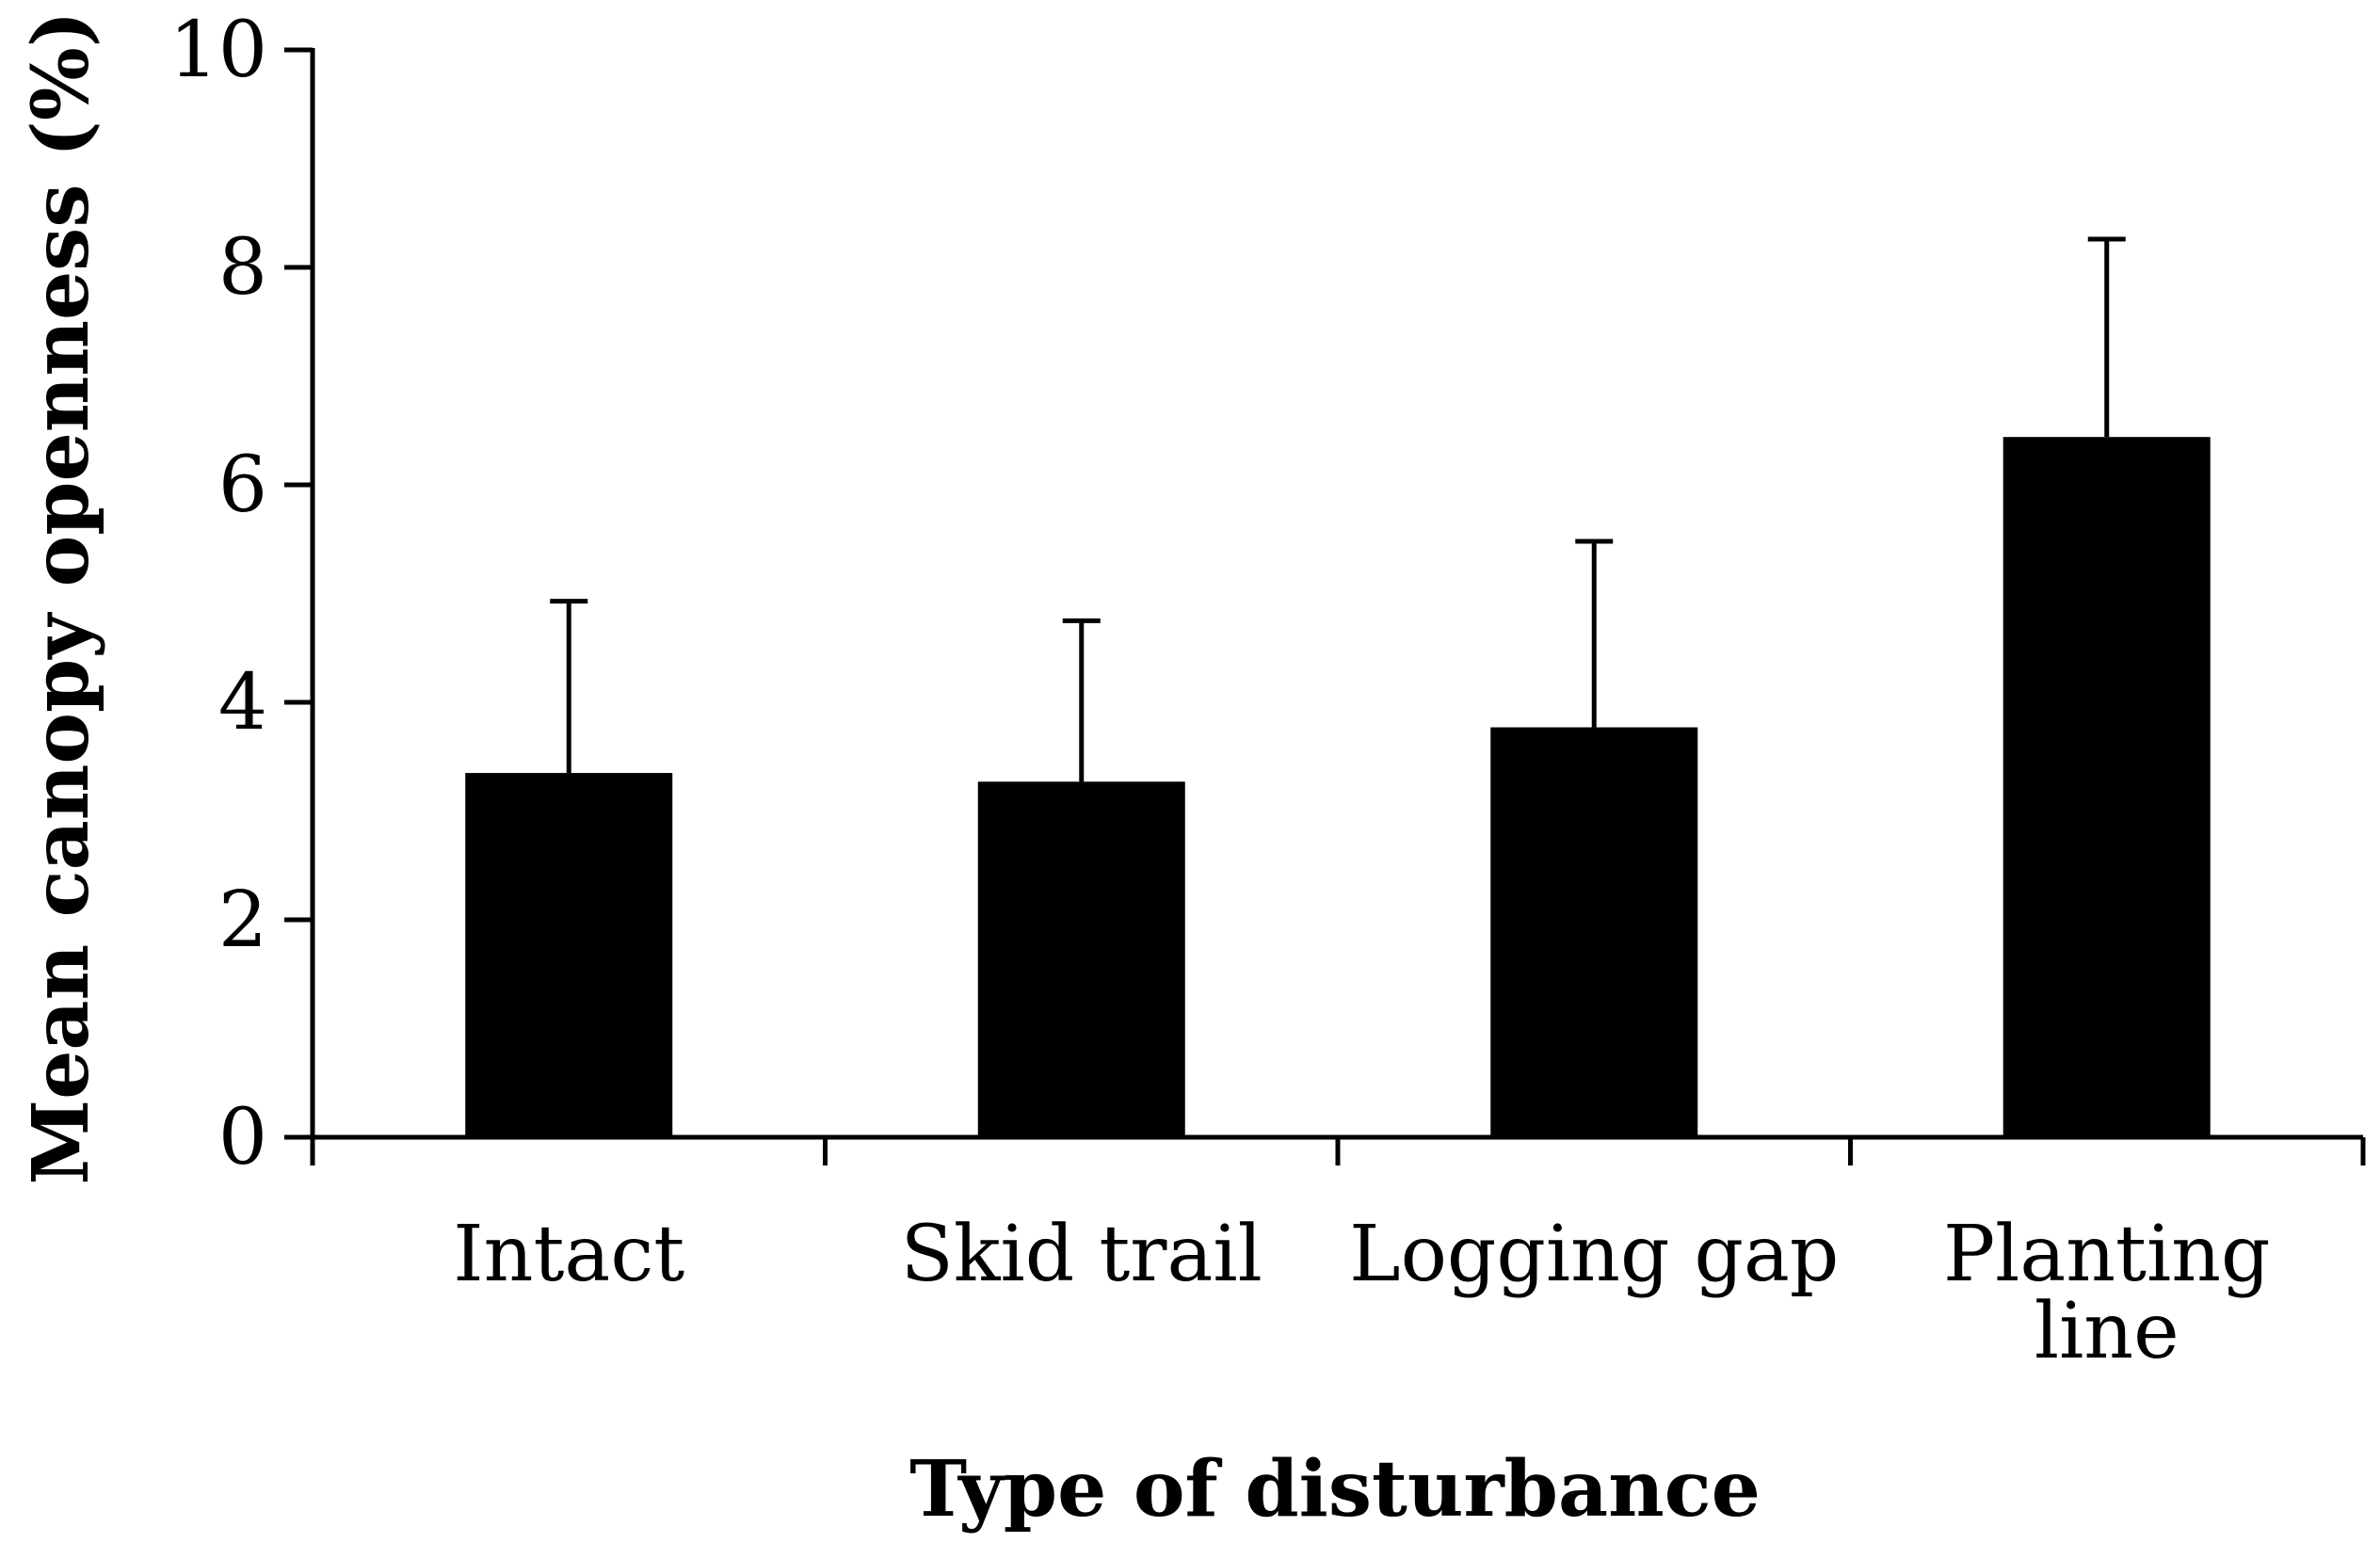 This screenshot has width=2380, height=1543. I want to click on y-tick-label: 6, so click(242, 485).